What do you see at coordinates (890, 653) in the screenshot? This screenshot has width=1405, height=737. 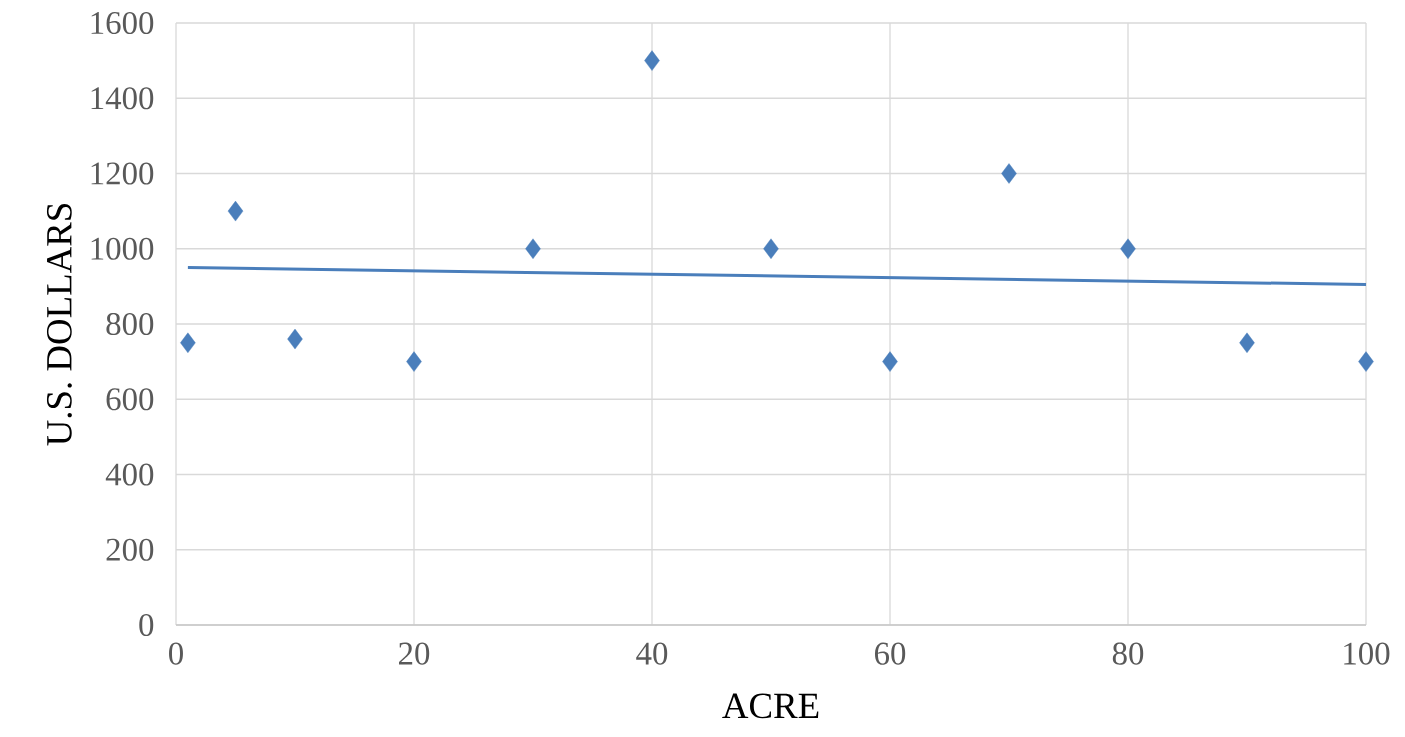 I see `x-tick-label: 60` at bounding box center [890, 653].